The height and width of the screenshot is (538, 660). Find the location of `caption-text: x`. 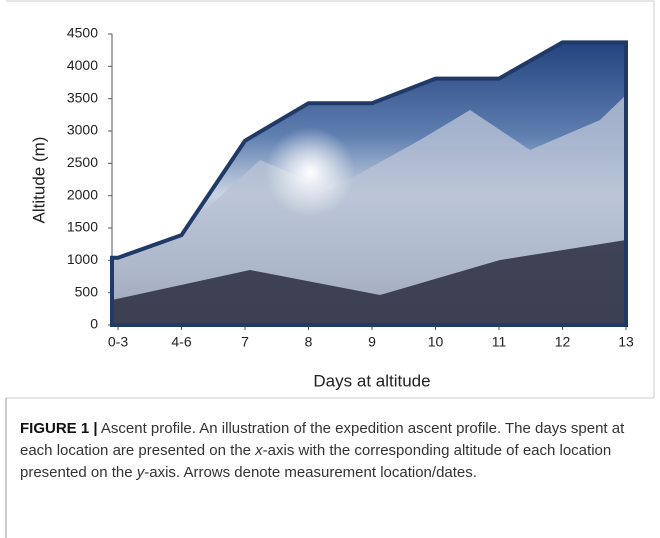

caption-text: x is located at coordinates (259, 450).